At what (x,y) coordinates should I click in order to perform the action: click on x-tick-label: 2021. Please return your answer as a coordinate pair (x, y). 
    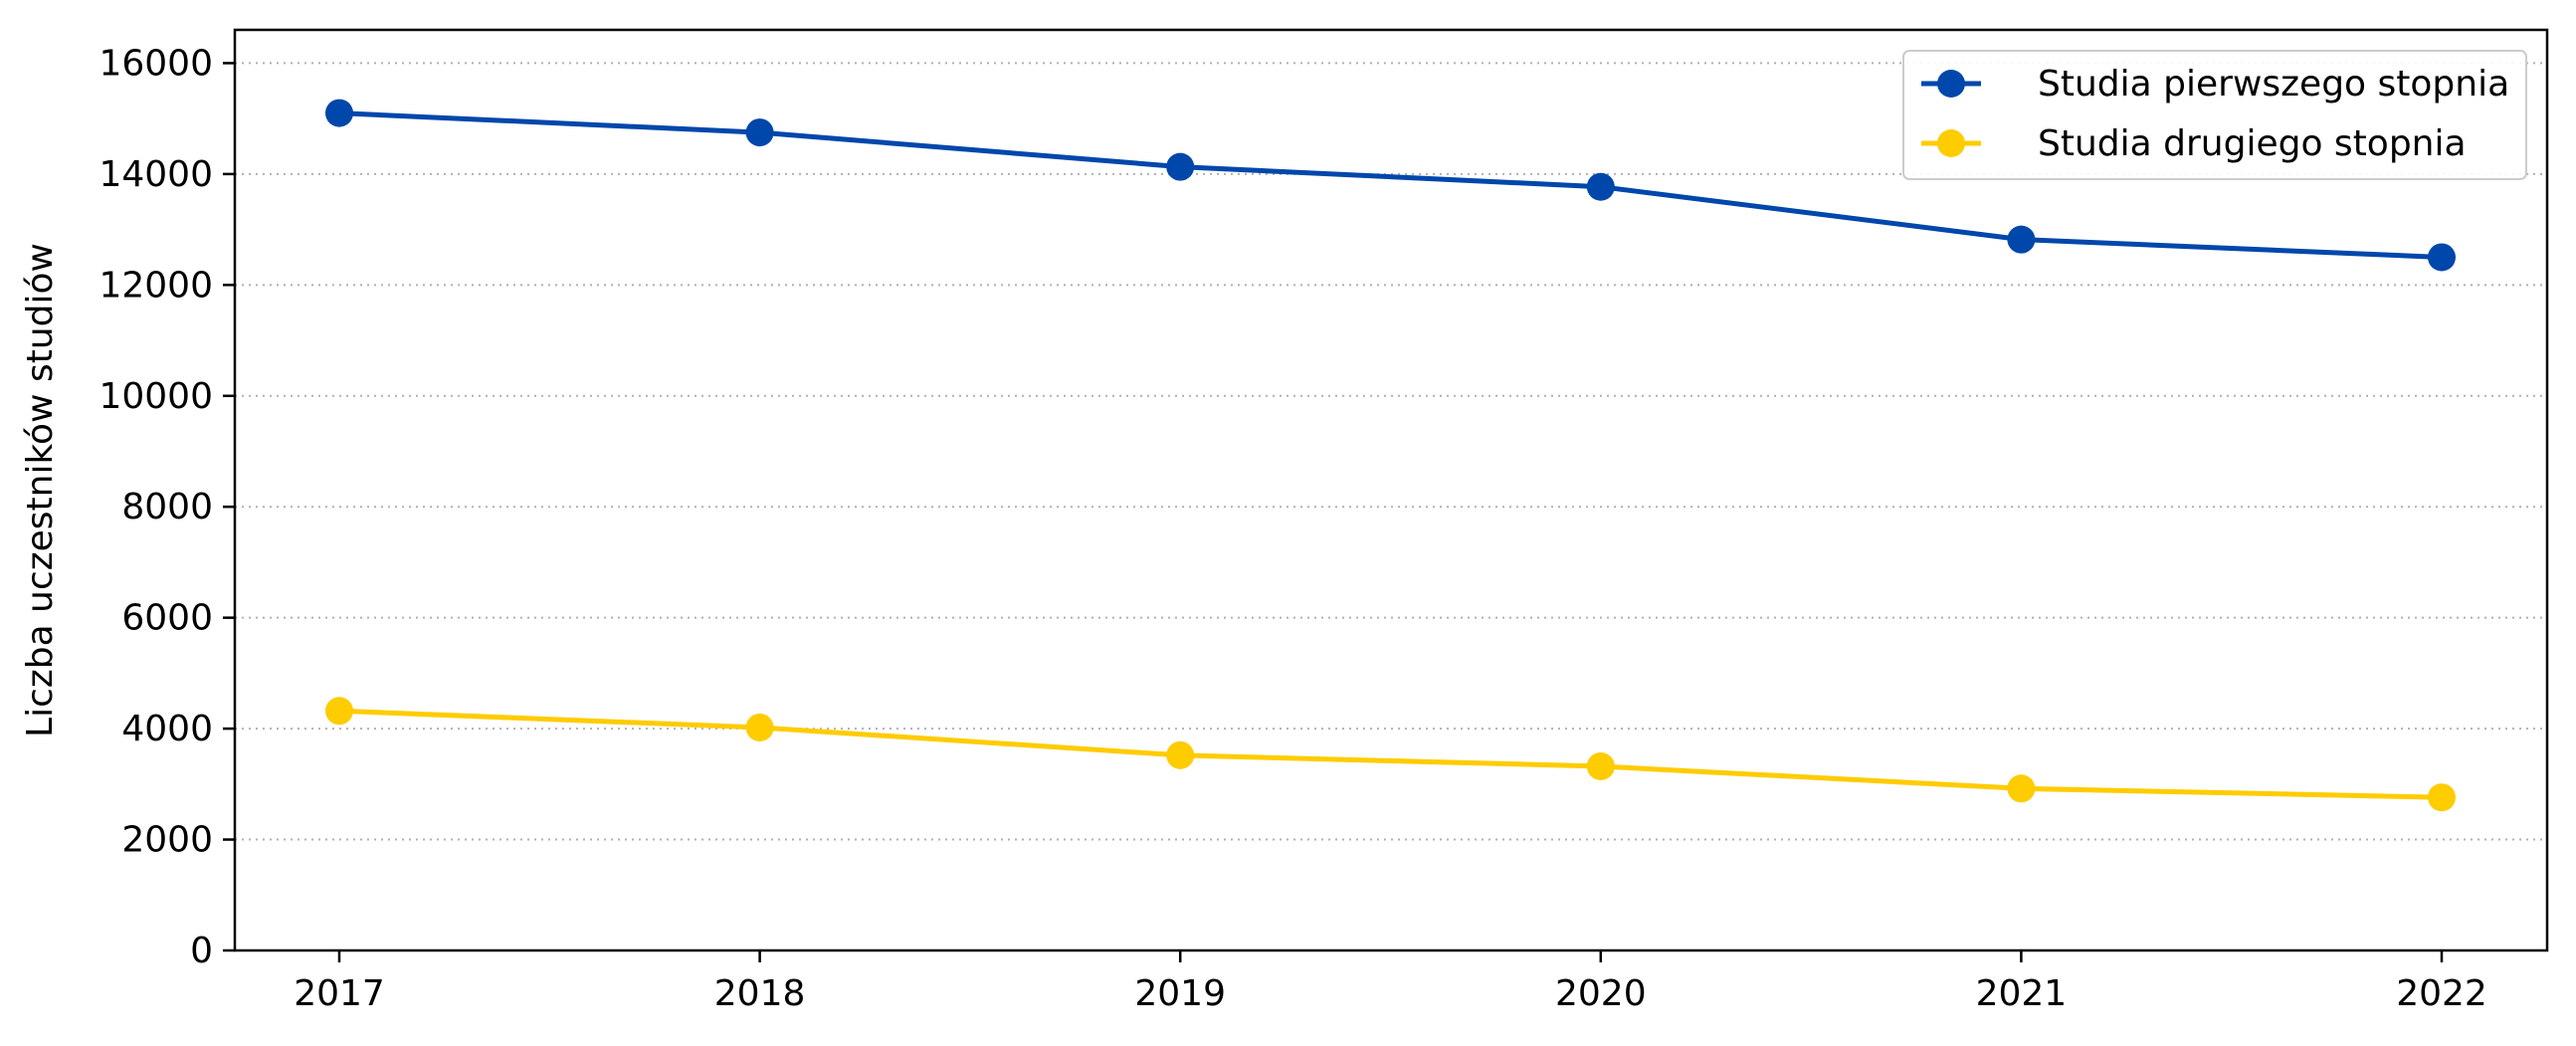
    Looking at the image, I should click on (2022, 993).